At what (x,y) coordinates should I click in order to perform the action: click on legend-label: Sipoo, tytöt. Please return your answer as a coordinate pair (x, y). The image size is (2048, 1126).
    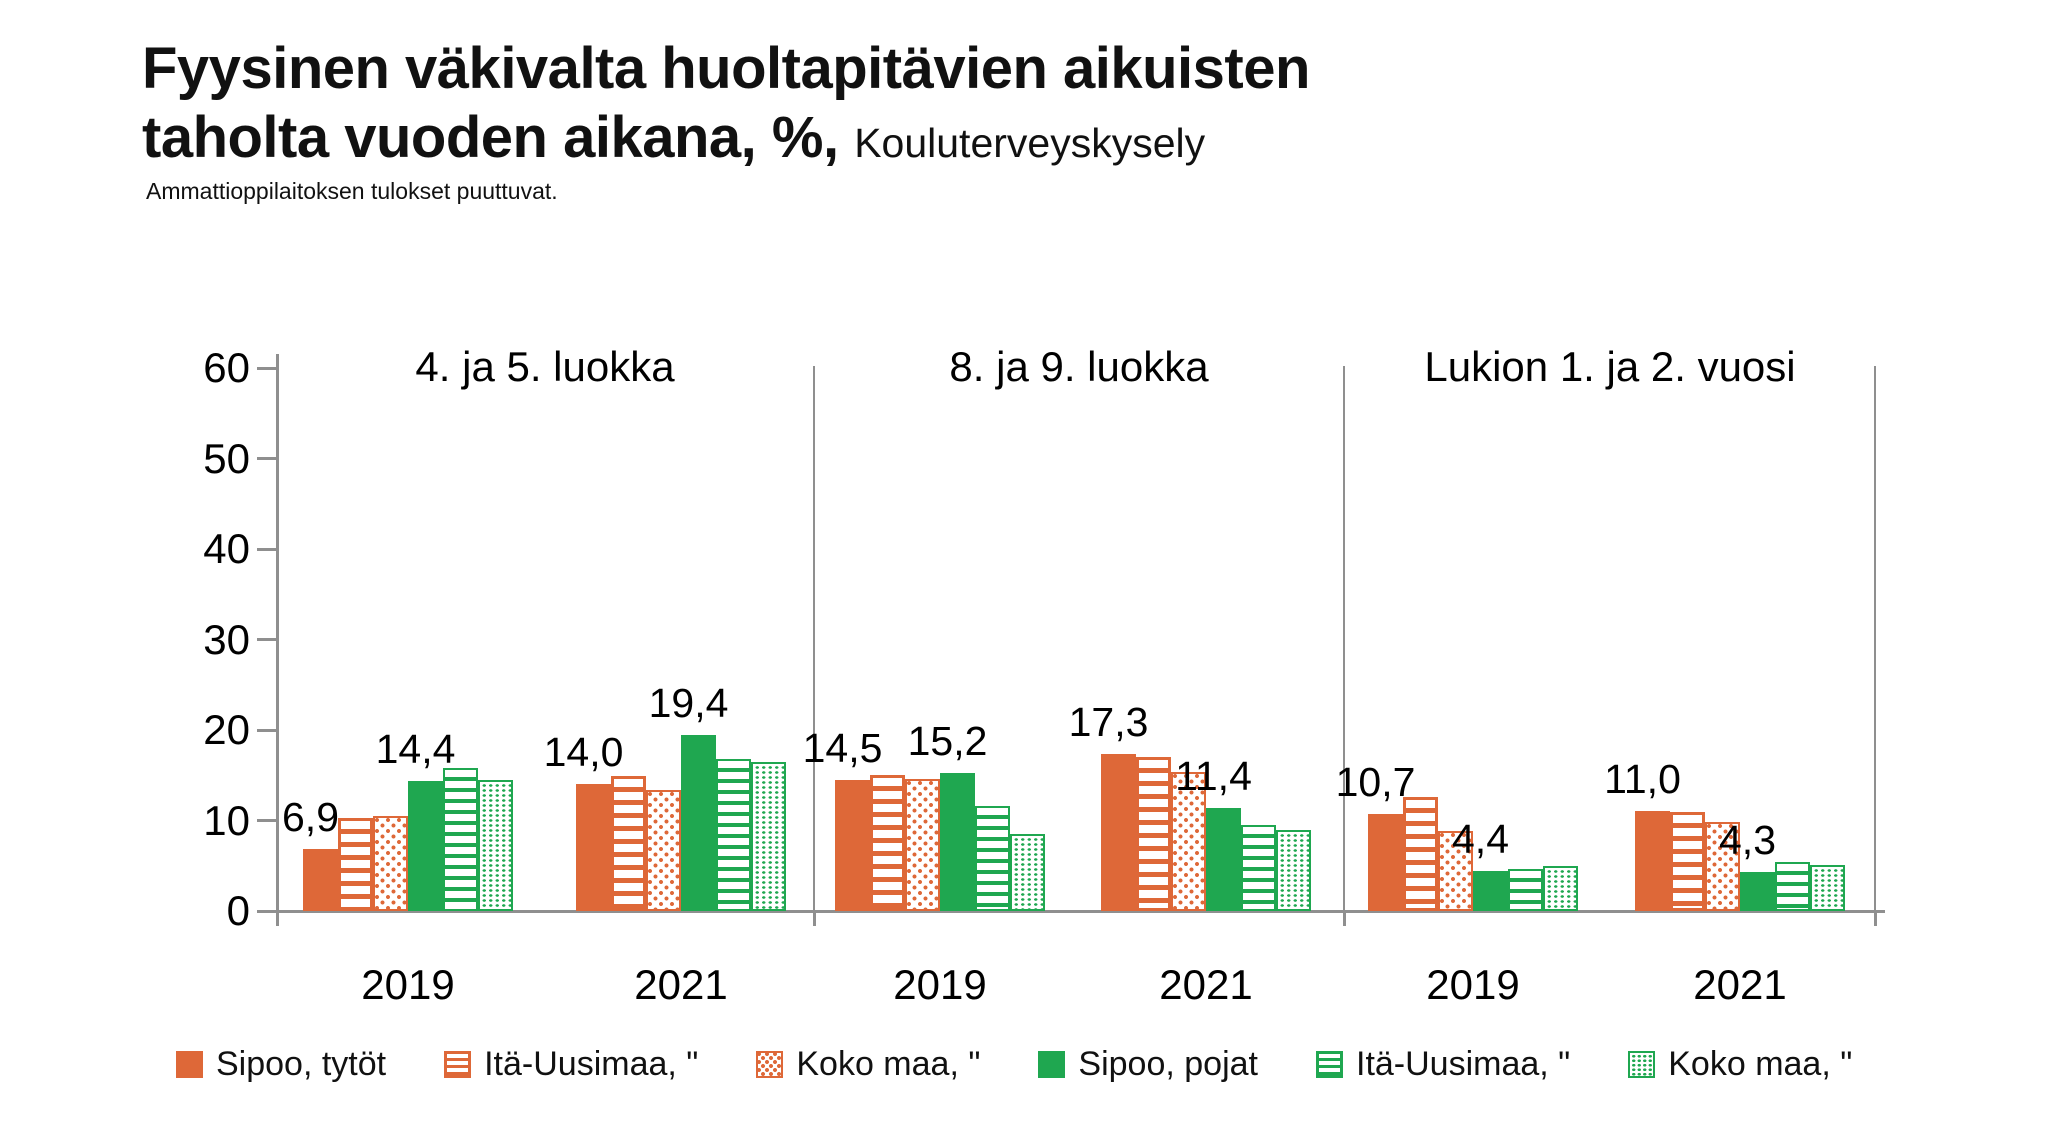
    Looking at the image, I should click on (301, 1064).